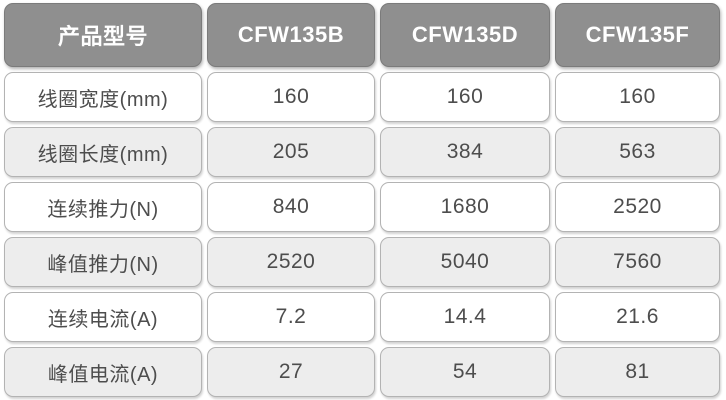 The image size is (726, 400). Describe the element at coordinates (291, 317) in the screenshot. I see `cell-continuous-current-cfw135b: 7.2` at that location.